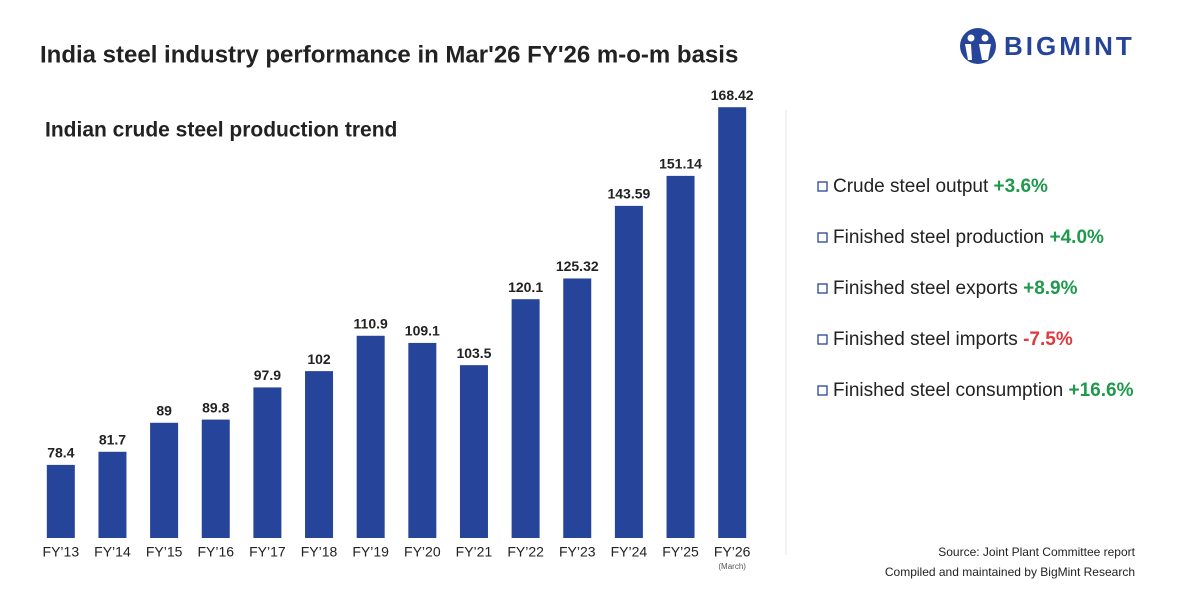  I want to click on value-label: 78.4, so click(60, 453).